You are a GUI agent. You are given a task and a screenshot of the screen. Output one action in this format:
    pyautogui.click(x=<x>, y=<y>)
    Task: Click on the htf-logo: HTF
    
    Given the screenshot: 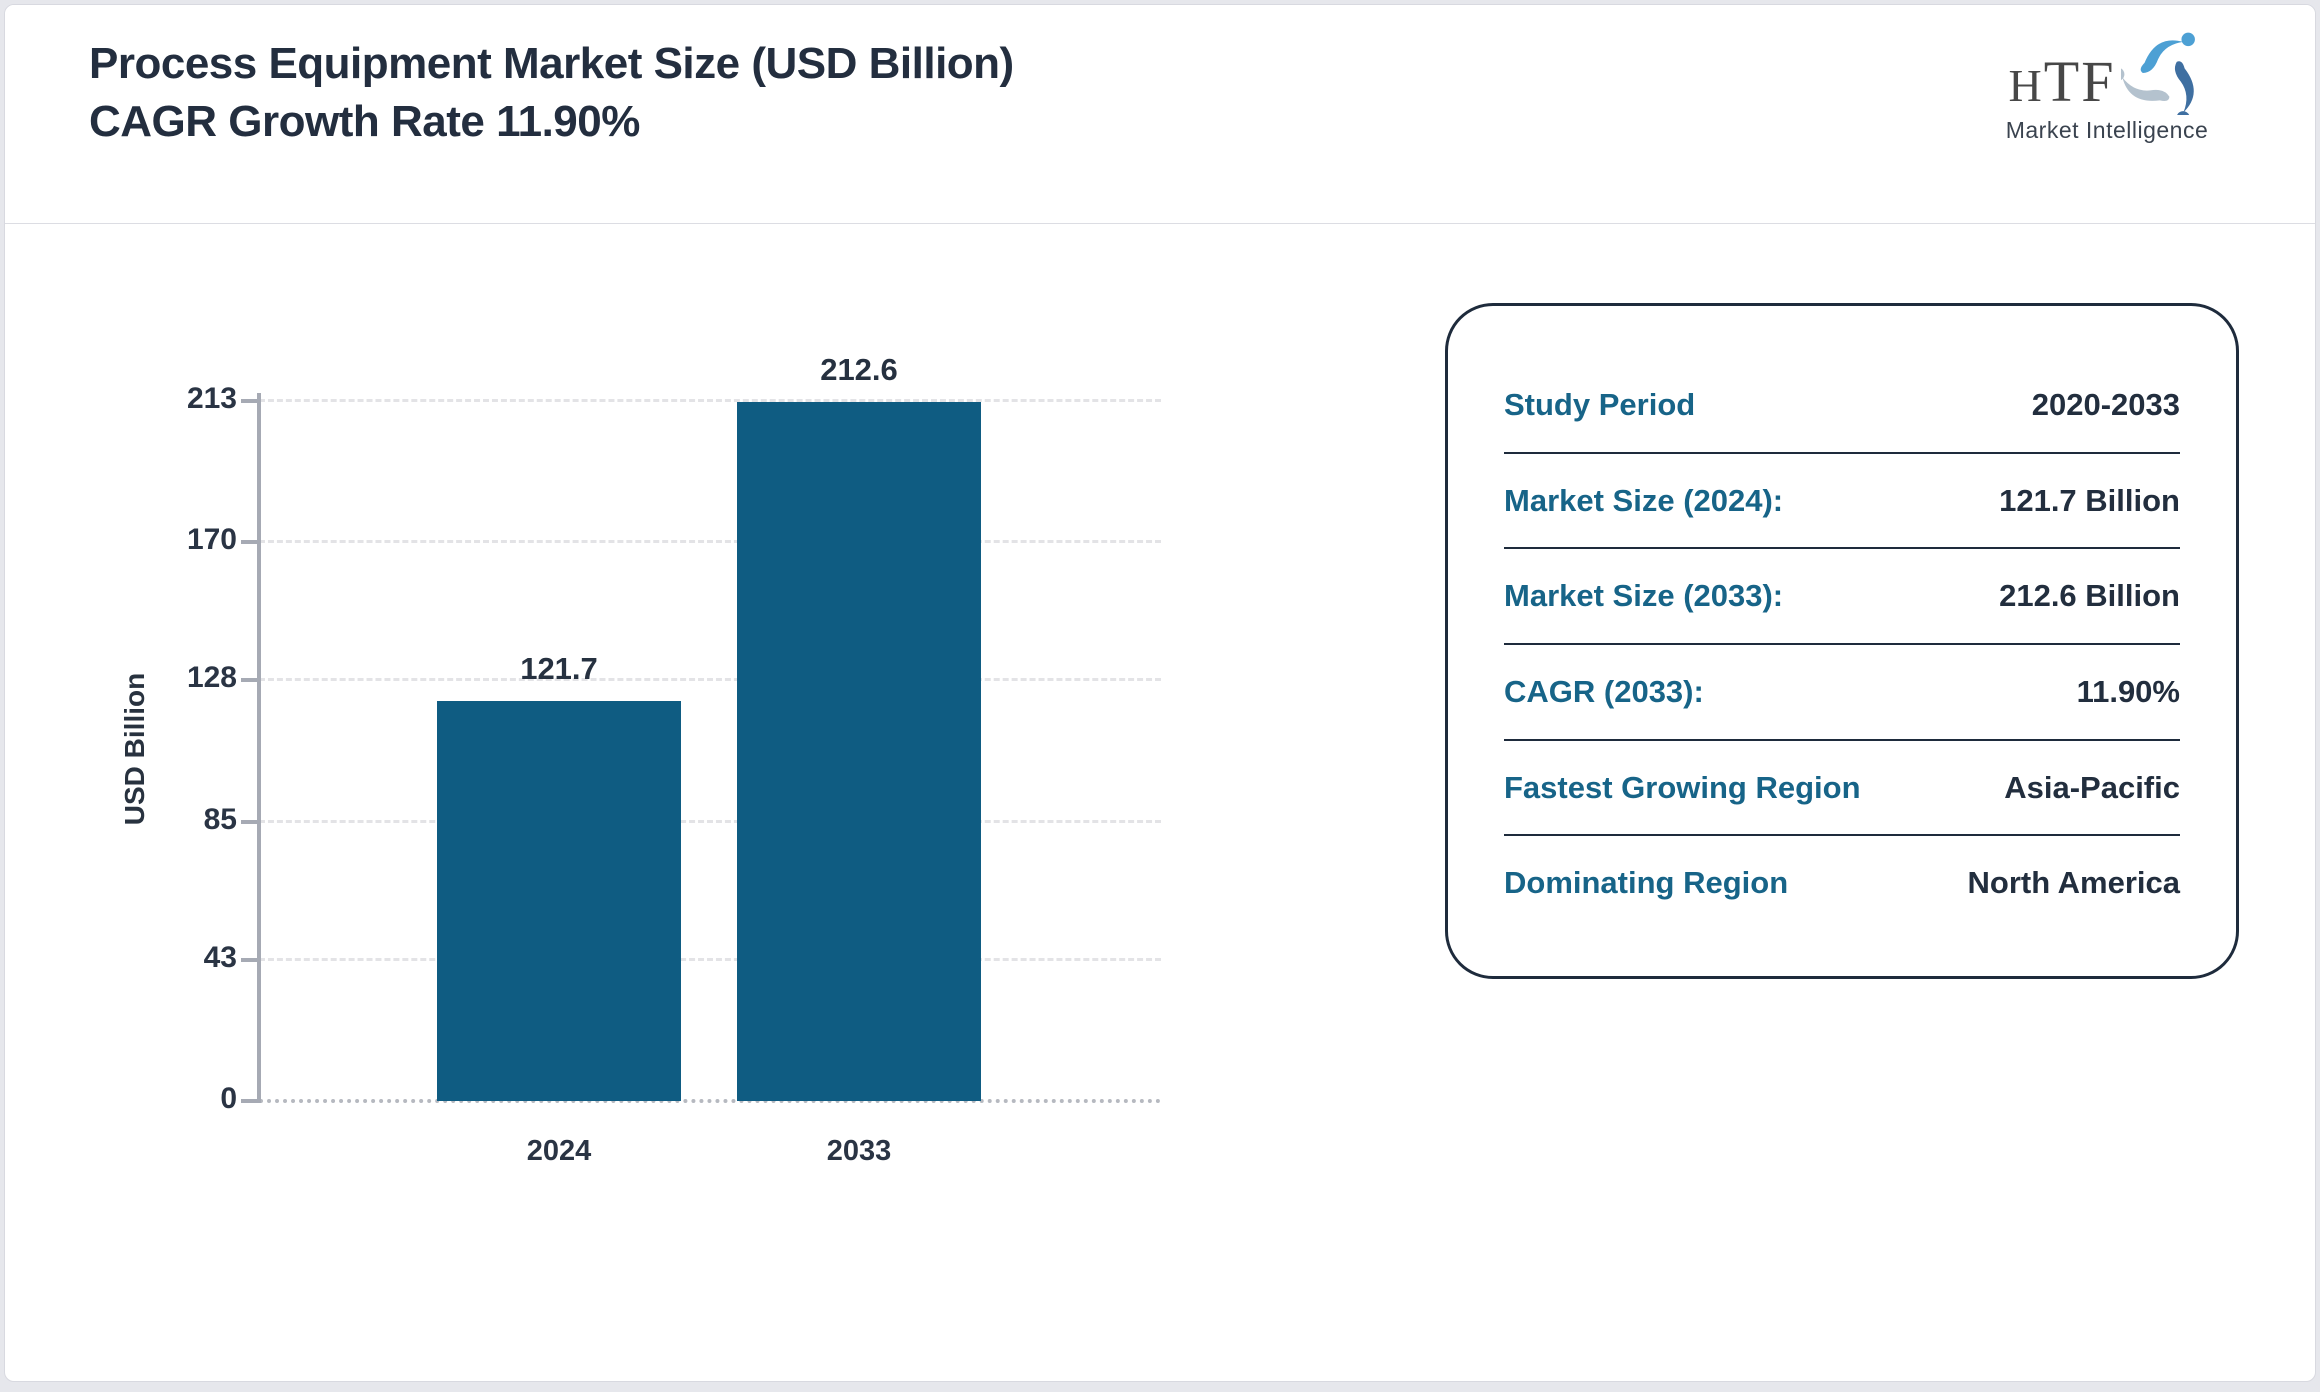 What is the action you would take?
    pyautogui.click(x=2107, y=87)
    